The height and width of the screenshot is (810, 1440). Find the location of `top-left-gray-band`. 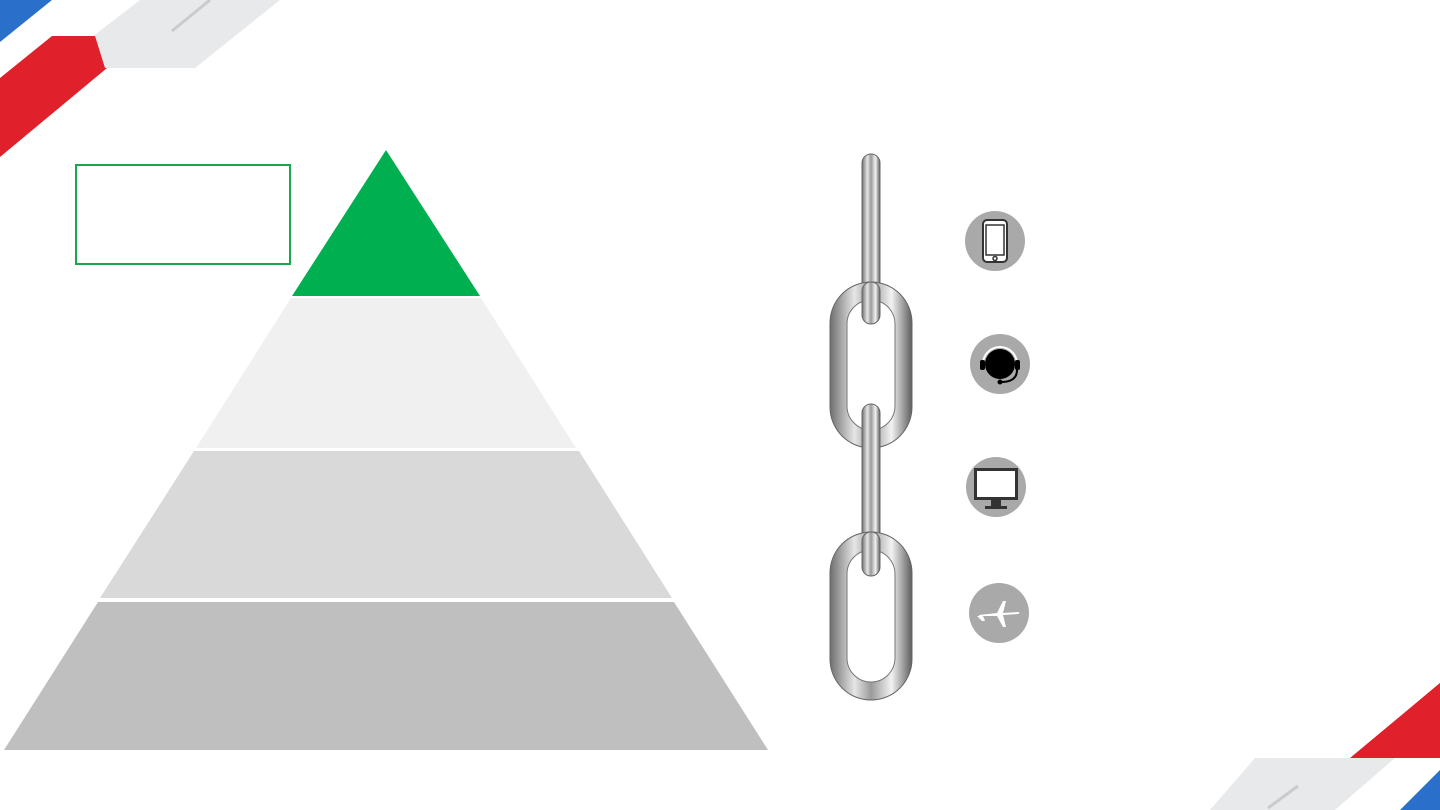

top-left-gray-band is located at coordinates (166, 34).